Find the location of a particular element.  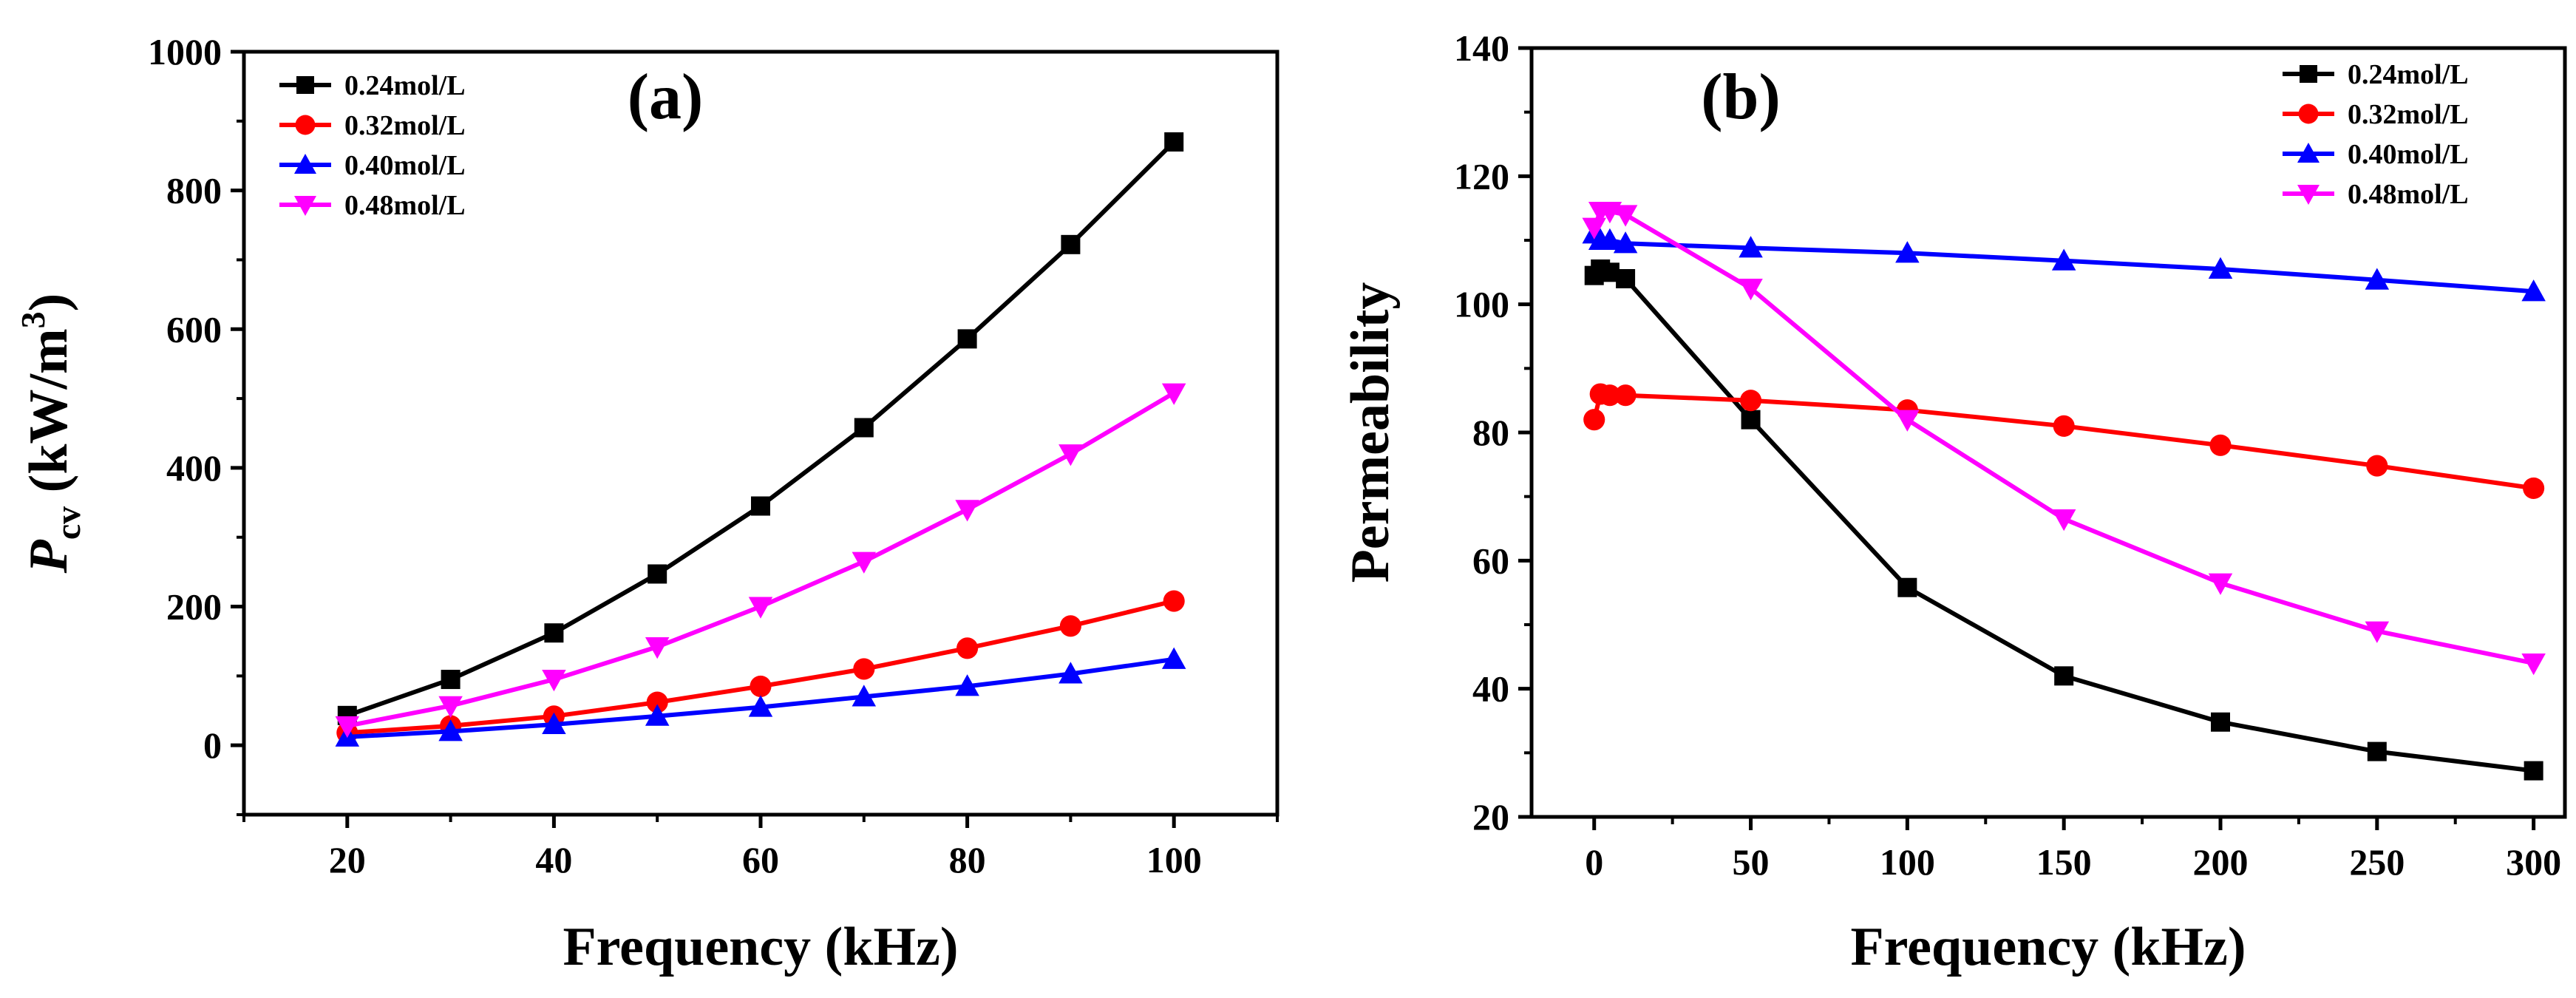

panel-b-y-tick-label: 140 is located at coordinates (1481, 48).